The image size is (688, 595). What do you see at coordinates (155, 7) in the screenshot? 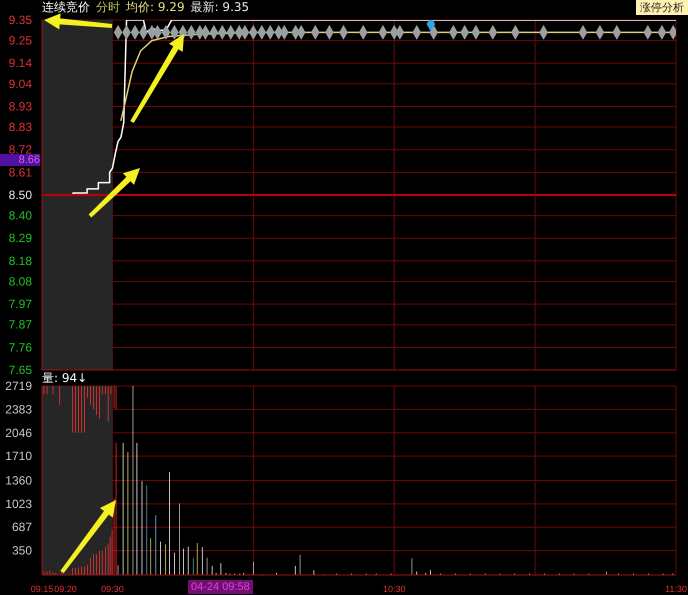
I see `text: 均价: 9.29` at bounding box center [155, 7].